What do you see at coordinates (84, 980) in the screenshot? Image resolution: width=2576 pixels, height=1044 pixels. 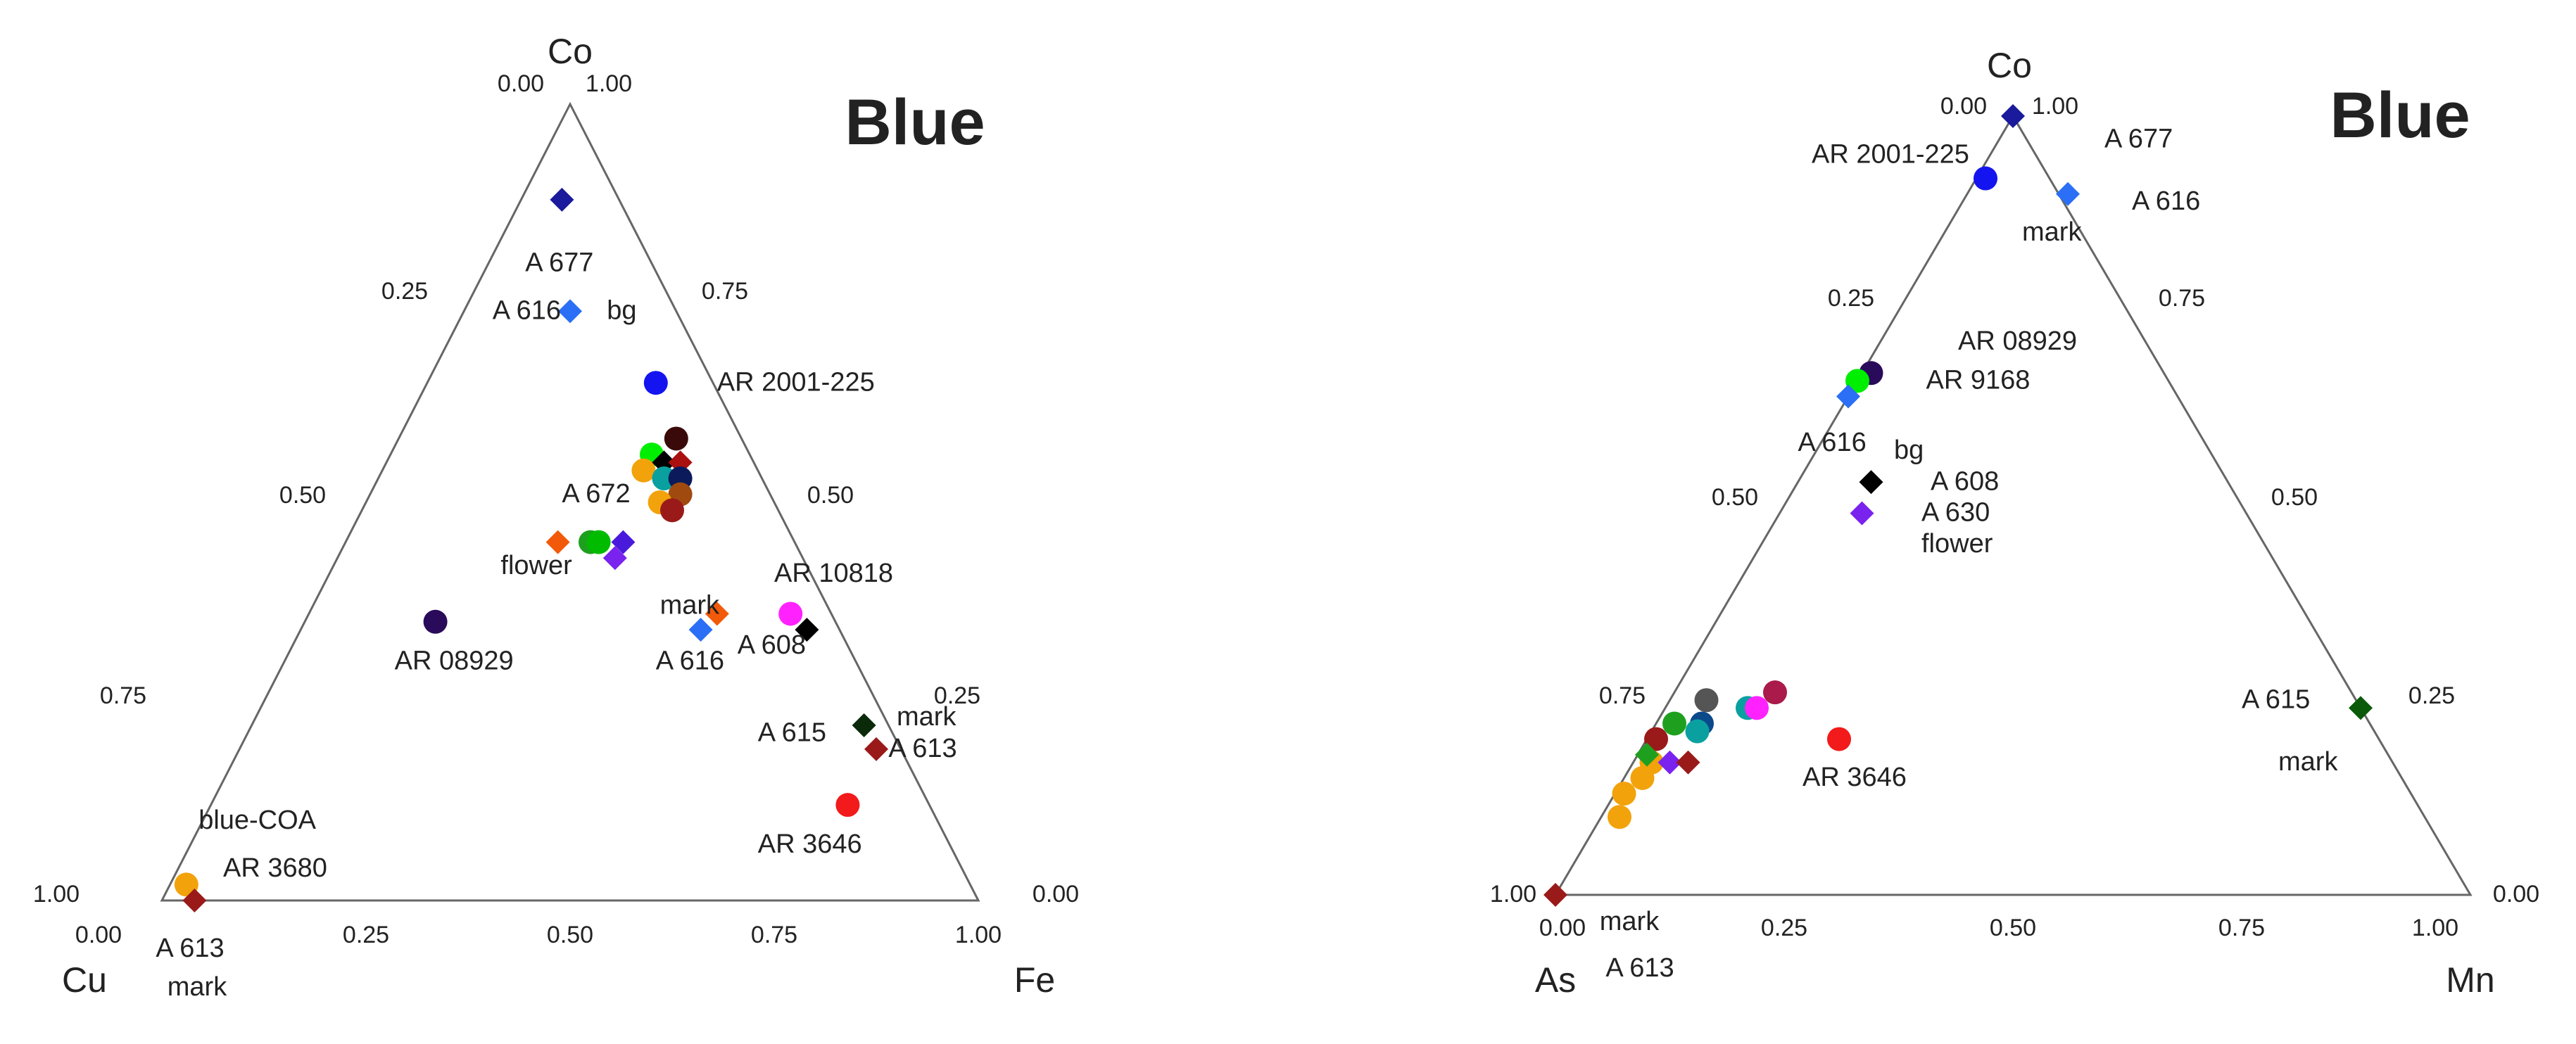 I see `vertex-label-left: Cu` at bounding box center [84, 980].